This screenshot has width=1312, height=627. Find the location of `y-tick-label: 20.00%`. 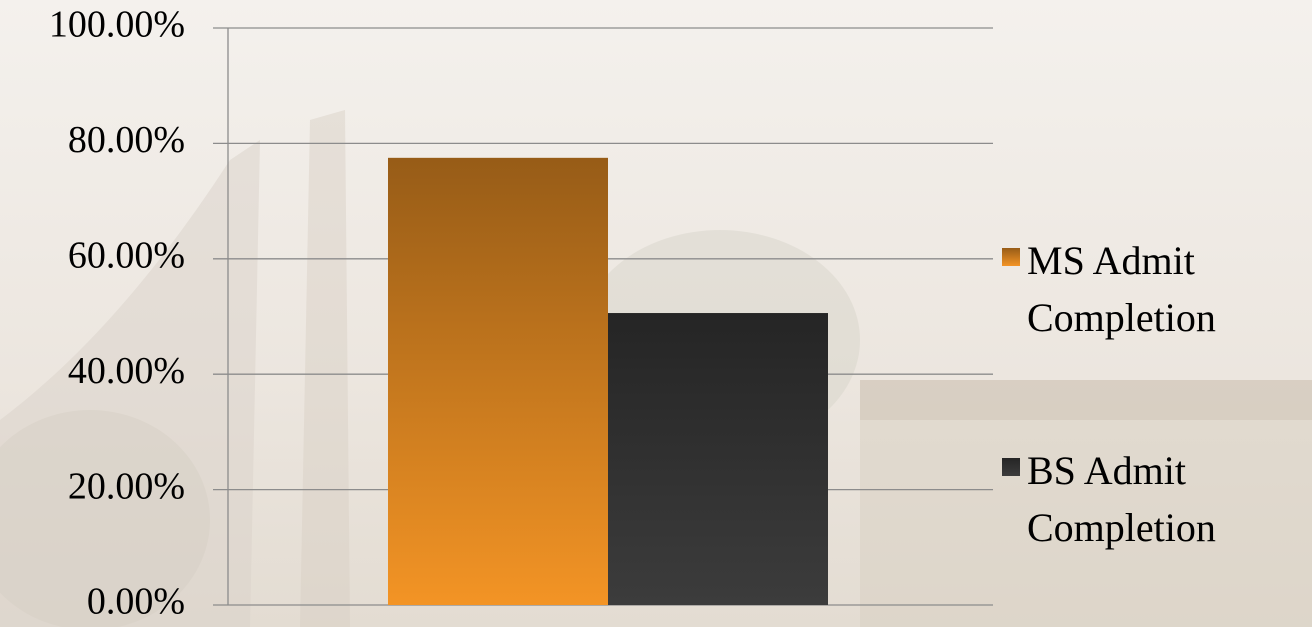

y-tick-label: 20.00% is located at coordinates (126, 486).